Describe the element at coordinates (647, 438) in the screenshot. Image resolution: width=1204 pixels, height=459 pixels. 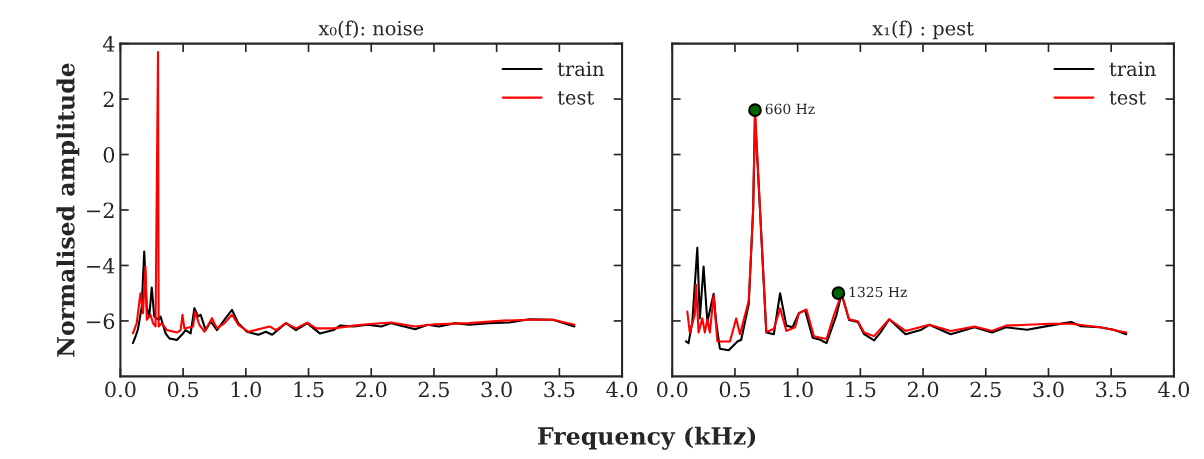
I see `x-axis-title: Frequency (kHz)` at that location.